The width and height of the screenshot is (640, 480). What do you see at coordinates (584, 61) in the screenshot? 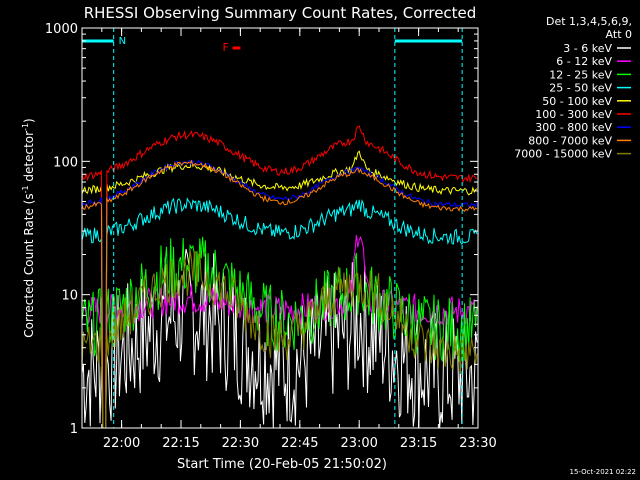
I see `legend-label-1: 6 - 12 keV` at bounding box center [584, 61].